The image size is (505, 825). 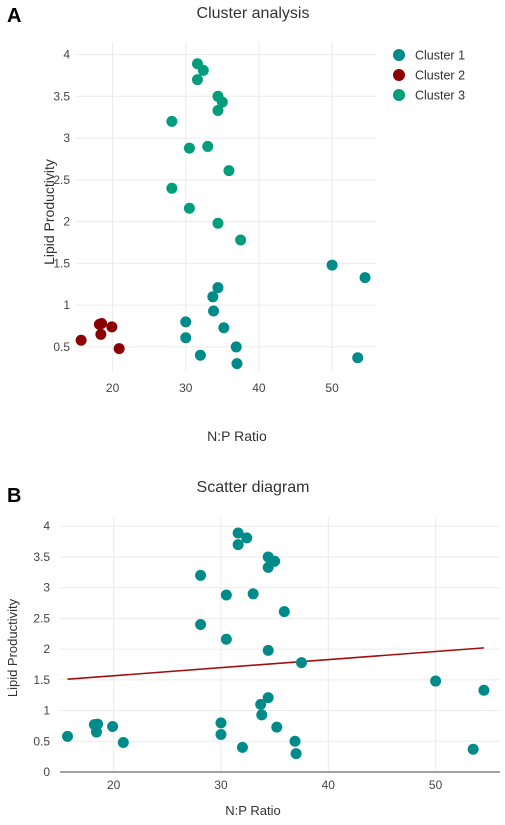 What do you see at coordinates (440, 96) in the screenshot?
I see `legend-label: Cluster 3` at bounding box center [440, 96].